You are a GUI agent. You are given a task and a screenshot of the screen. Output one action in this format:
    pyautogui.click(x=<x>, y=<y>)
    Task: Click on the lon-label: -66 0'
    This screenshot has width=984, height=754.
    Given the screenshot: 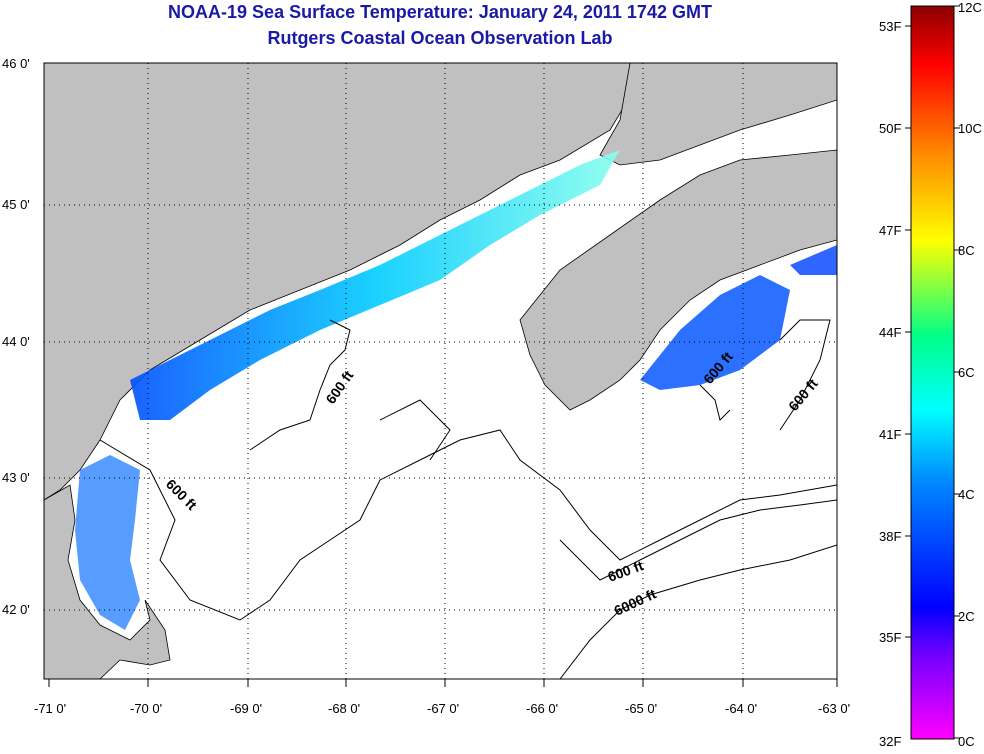 What is the action you would take?
    pyautogui.click(x=542, y=708)
    